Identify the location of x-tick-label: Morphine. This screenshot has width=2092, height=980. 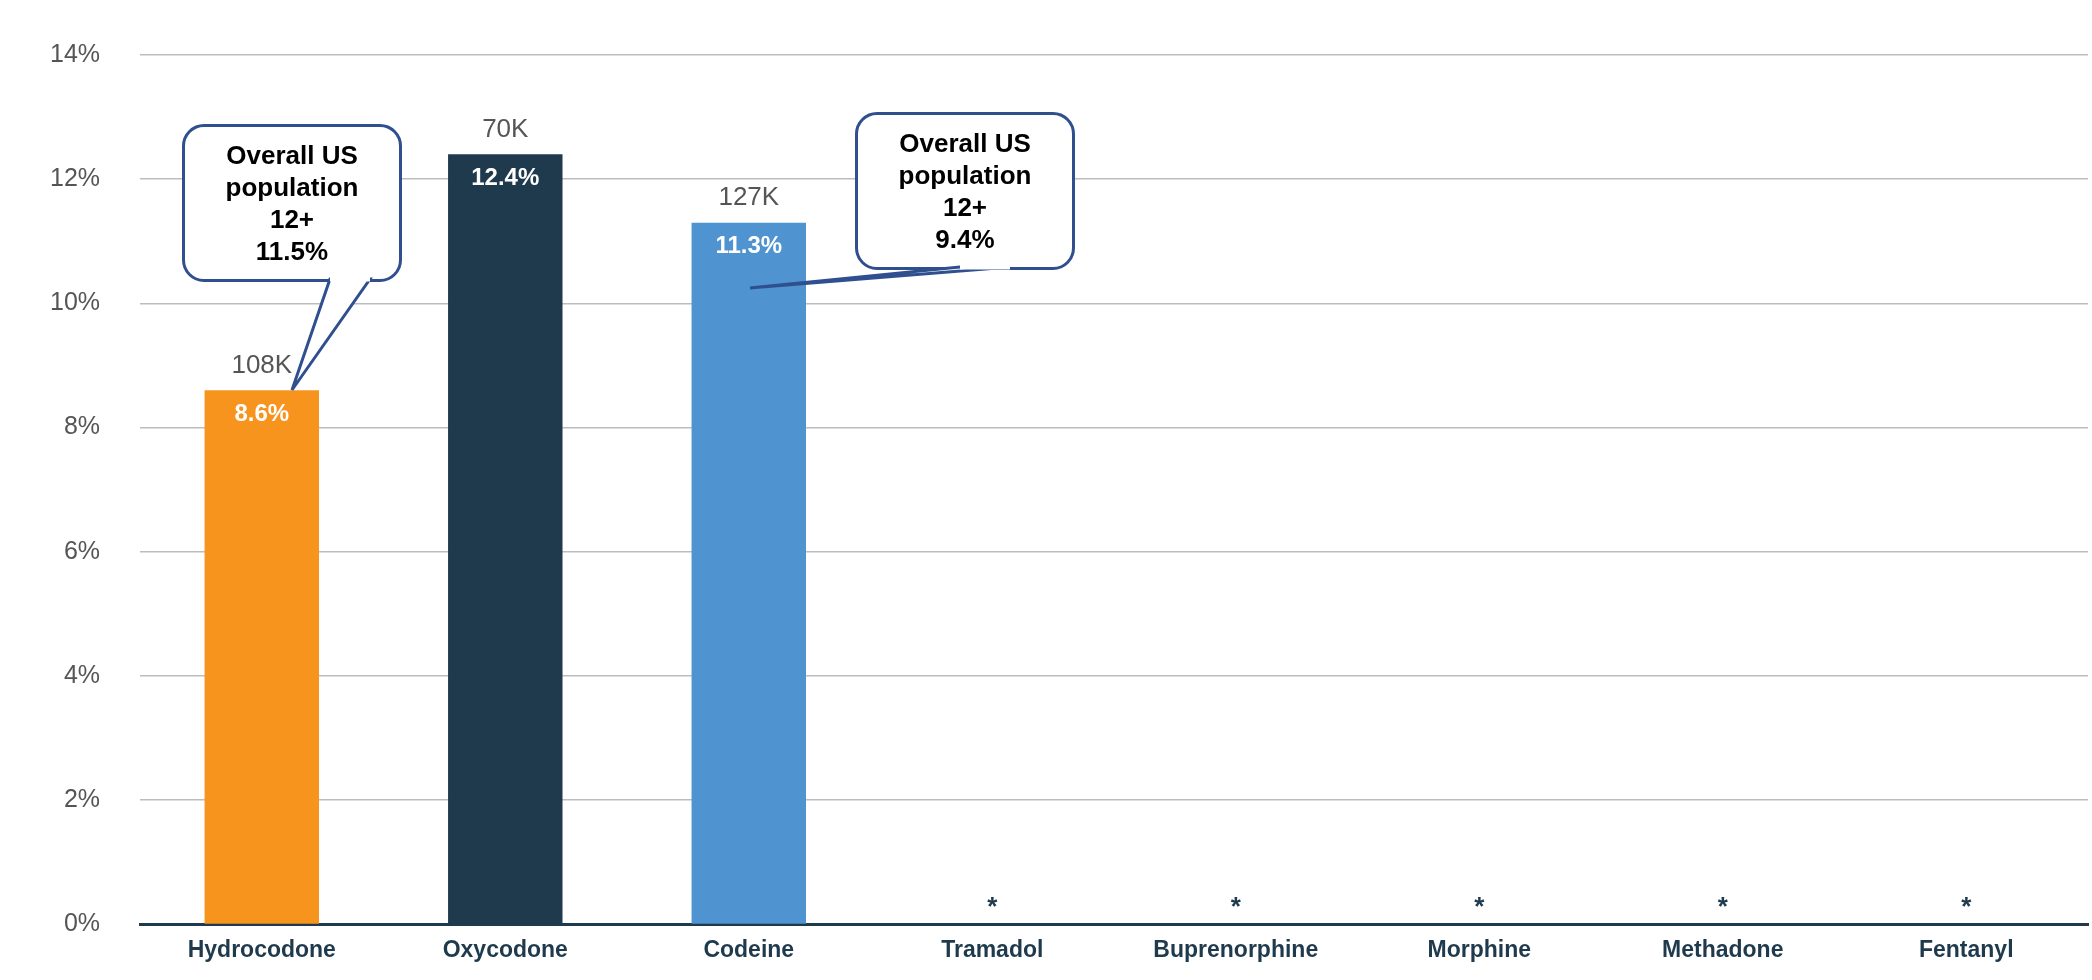
(1479, 948).